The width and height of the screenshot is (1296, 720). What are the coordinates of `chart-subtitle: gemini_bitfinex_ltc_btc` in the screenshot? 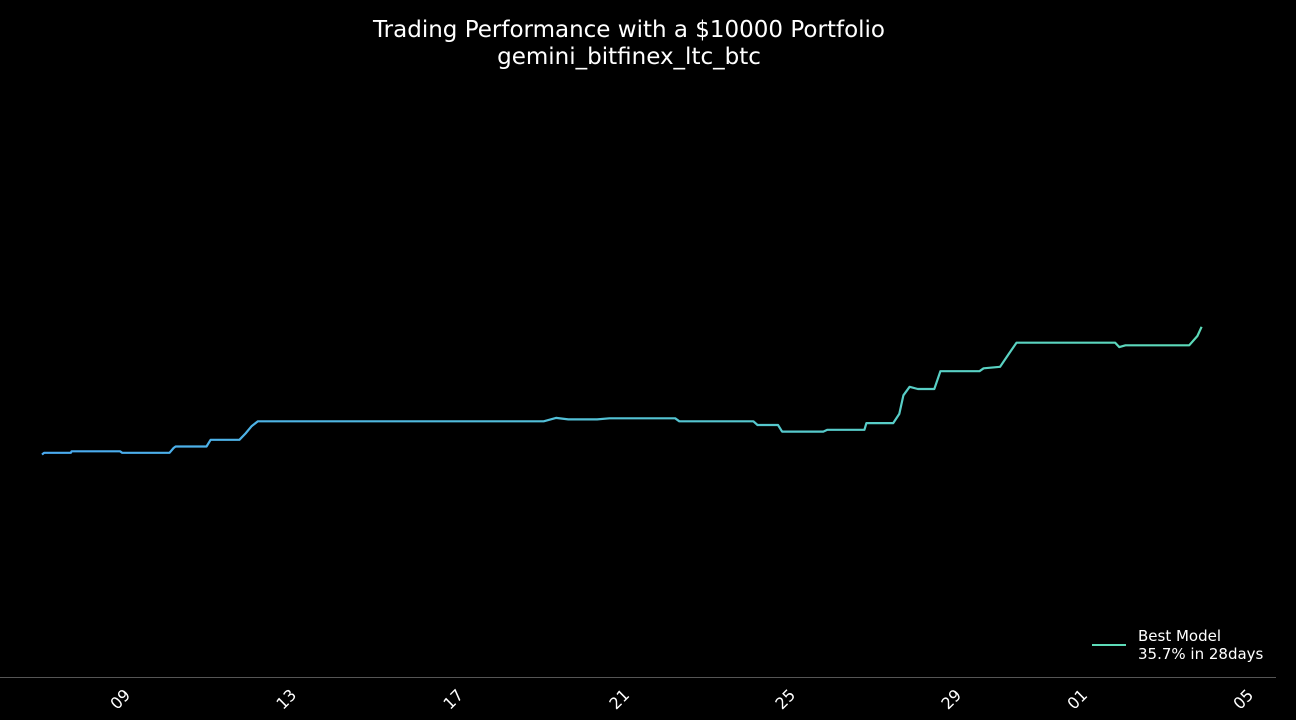 It's located at (629, 57).